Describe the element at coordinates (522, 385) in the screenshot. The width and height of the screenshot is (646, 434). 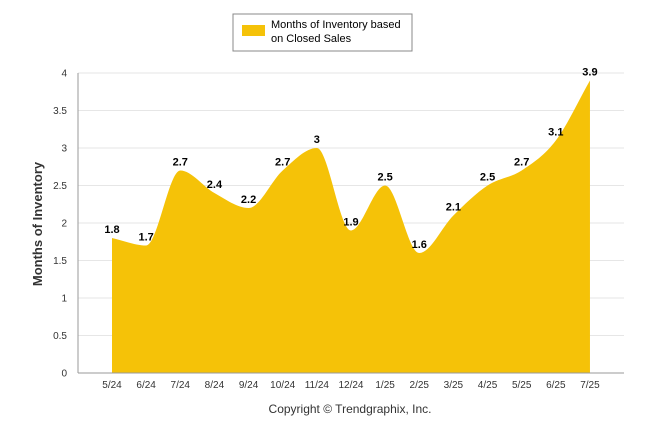
I see `x-tick-label: 5/25` at that location.